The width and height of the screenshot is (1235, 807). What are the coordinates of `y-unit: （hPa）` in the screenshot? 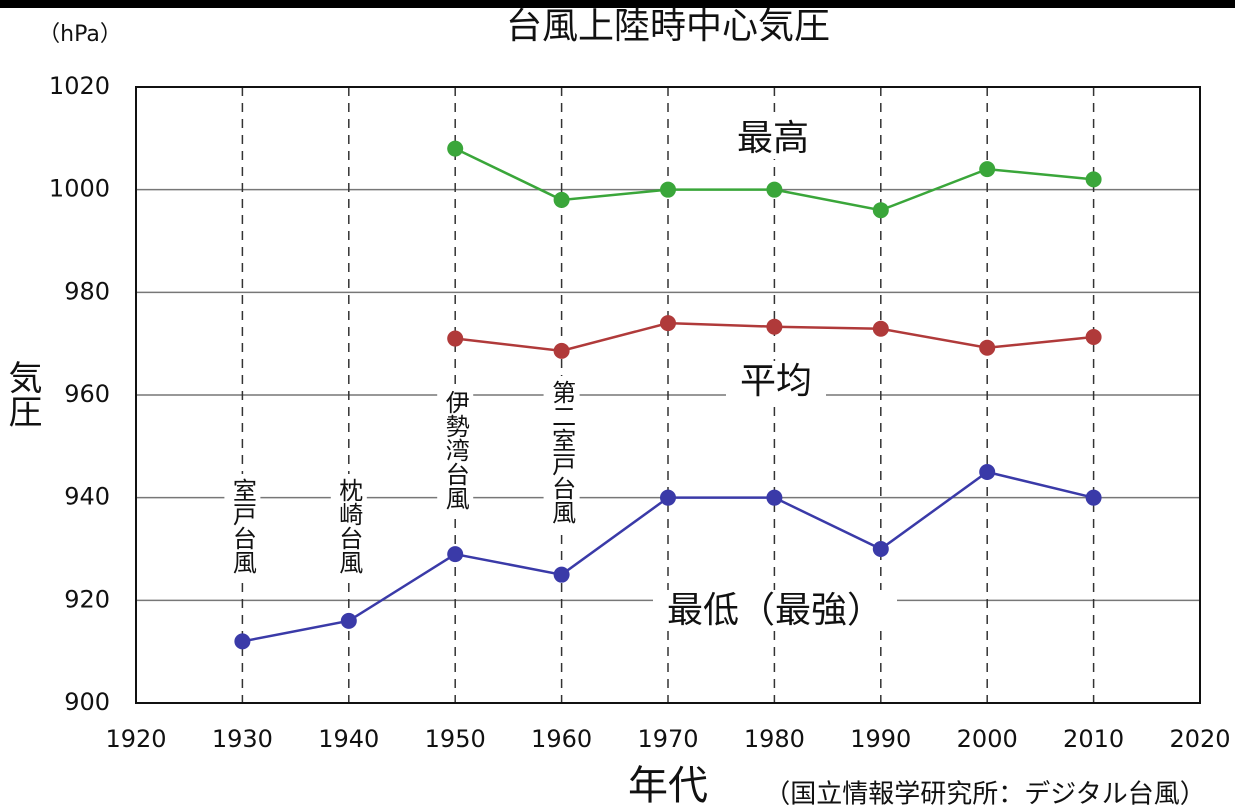 It's located at (80, 34).